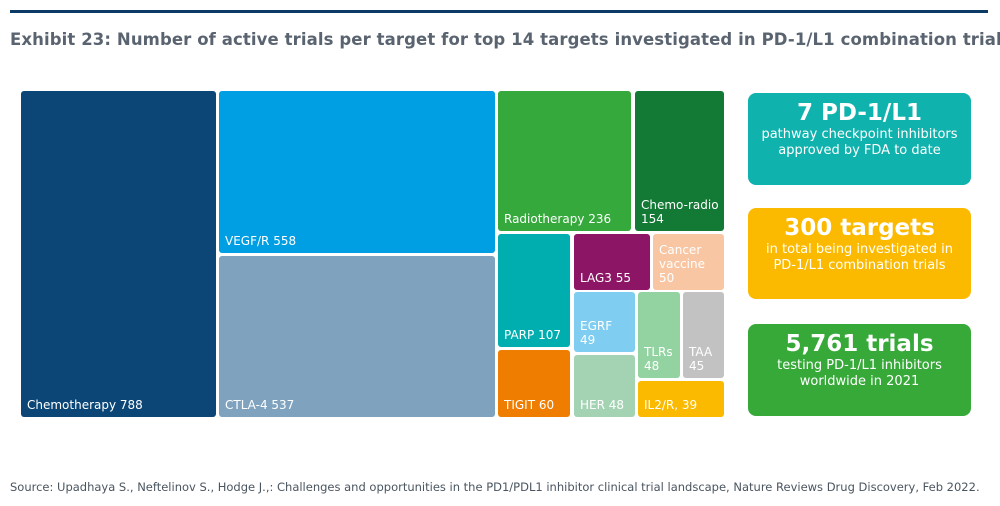  What do you see at coordinates (534, 383) in the screenshot?
I see `treemap-tile-tigit: TIGIT 60` at bounding box center [534, 383].